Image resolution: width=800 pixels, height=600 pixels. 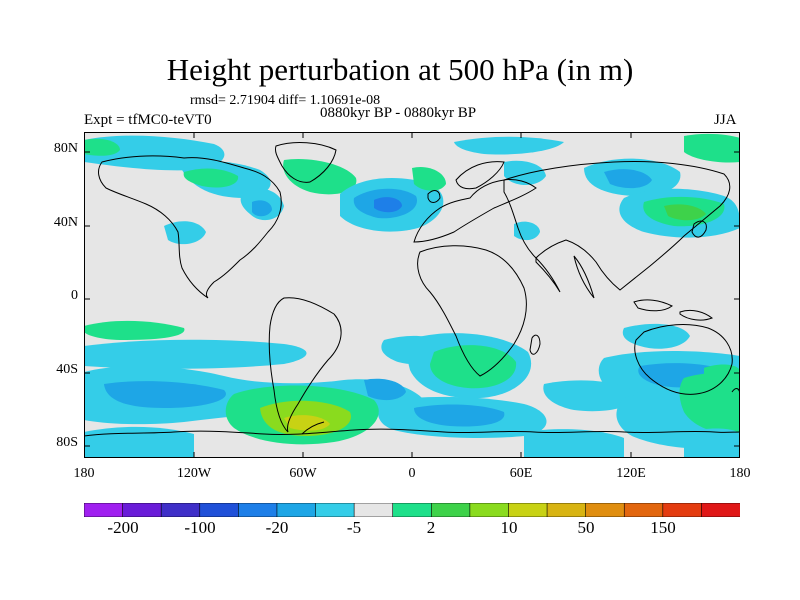 I want to click on colorbar-label: -20, so click(x=277, y=527).